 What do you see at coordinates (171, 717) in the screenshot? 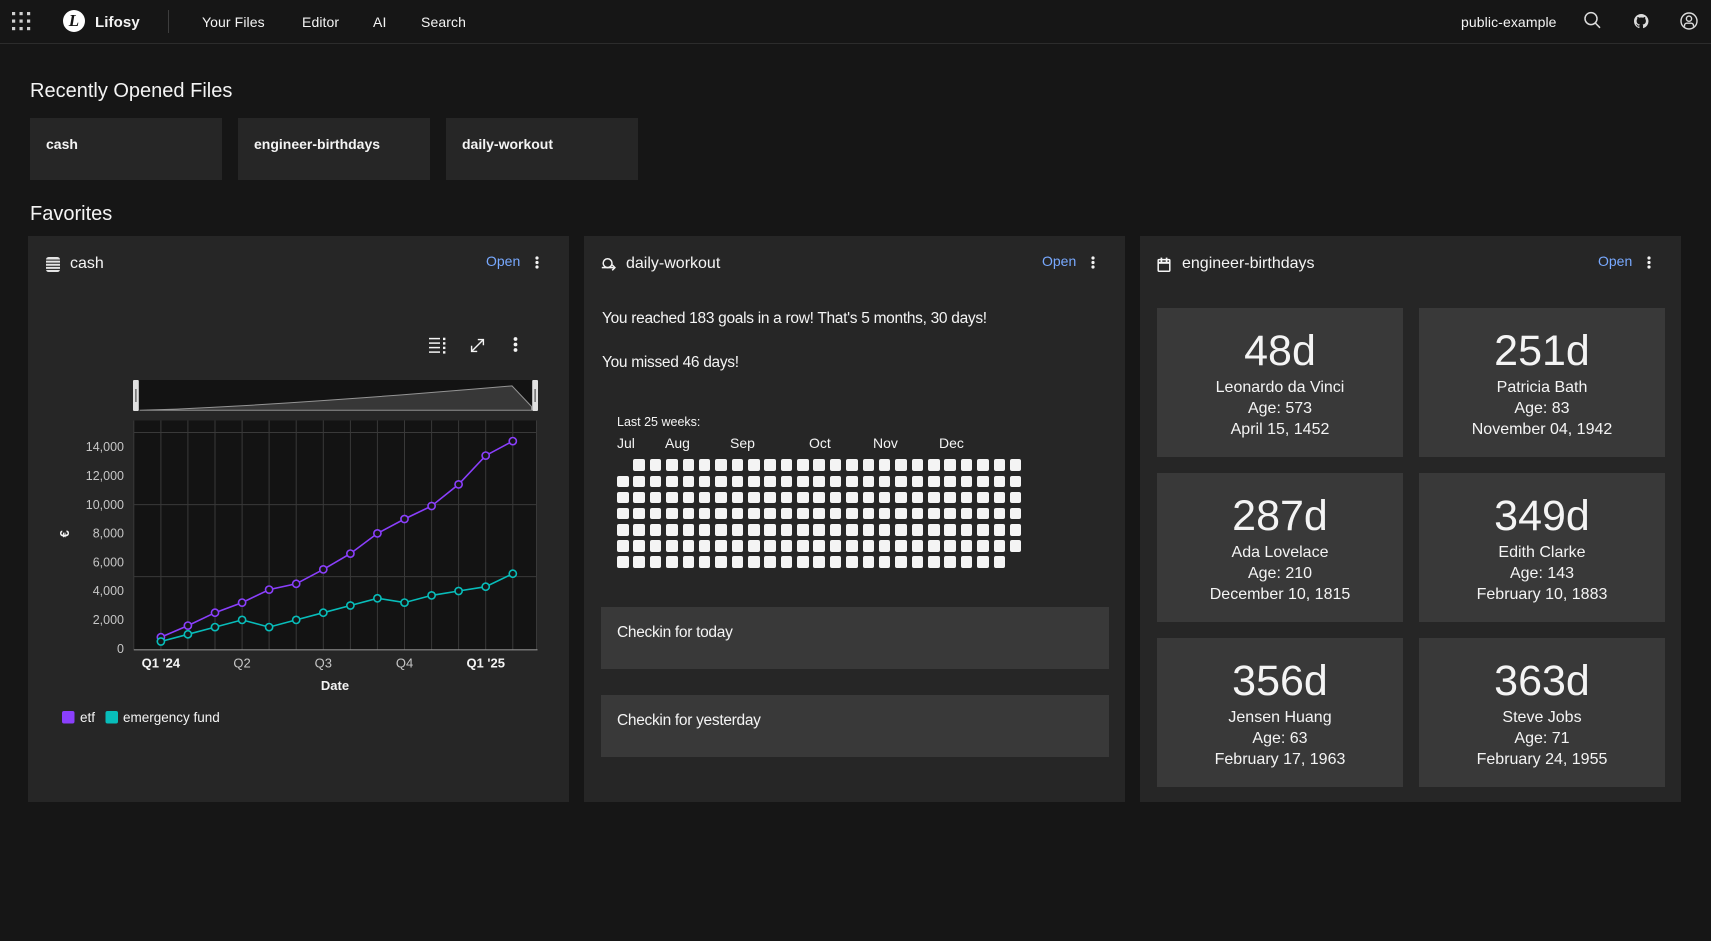
I see `svg-text: emergency fund` at bounding box center [171, 717].